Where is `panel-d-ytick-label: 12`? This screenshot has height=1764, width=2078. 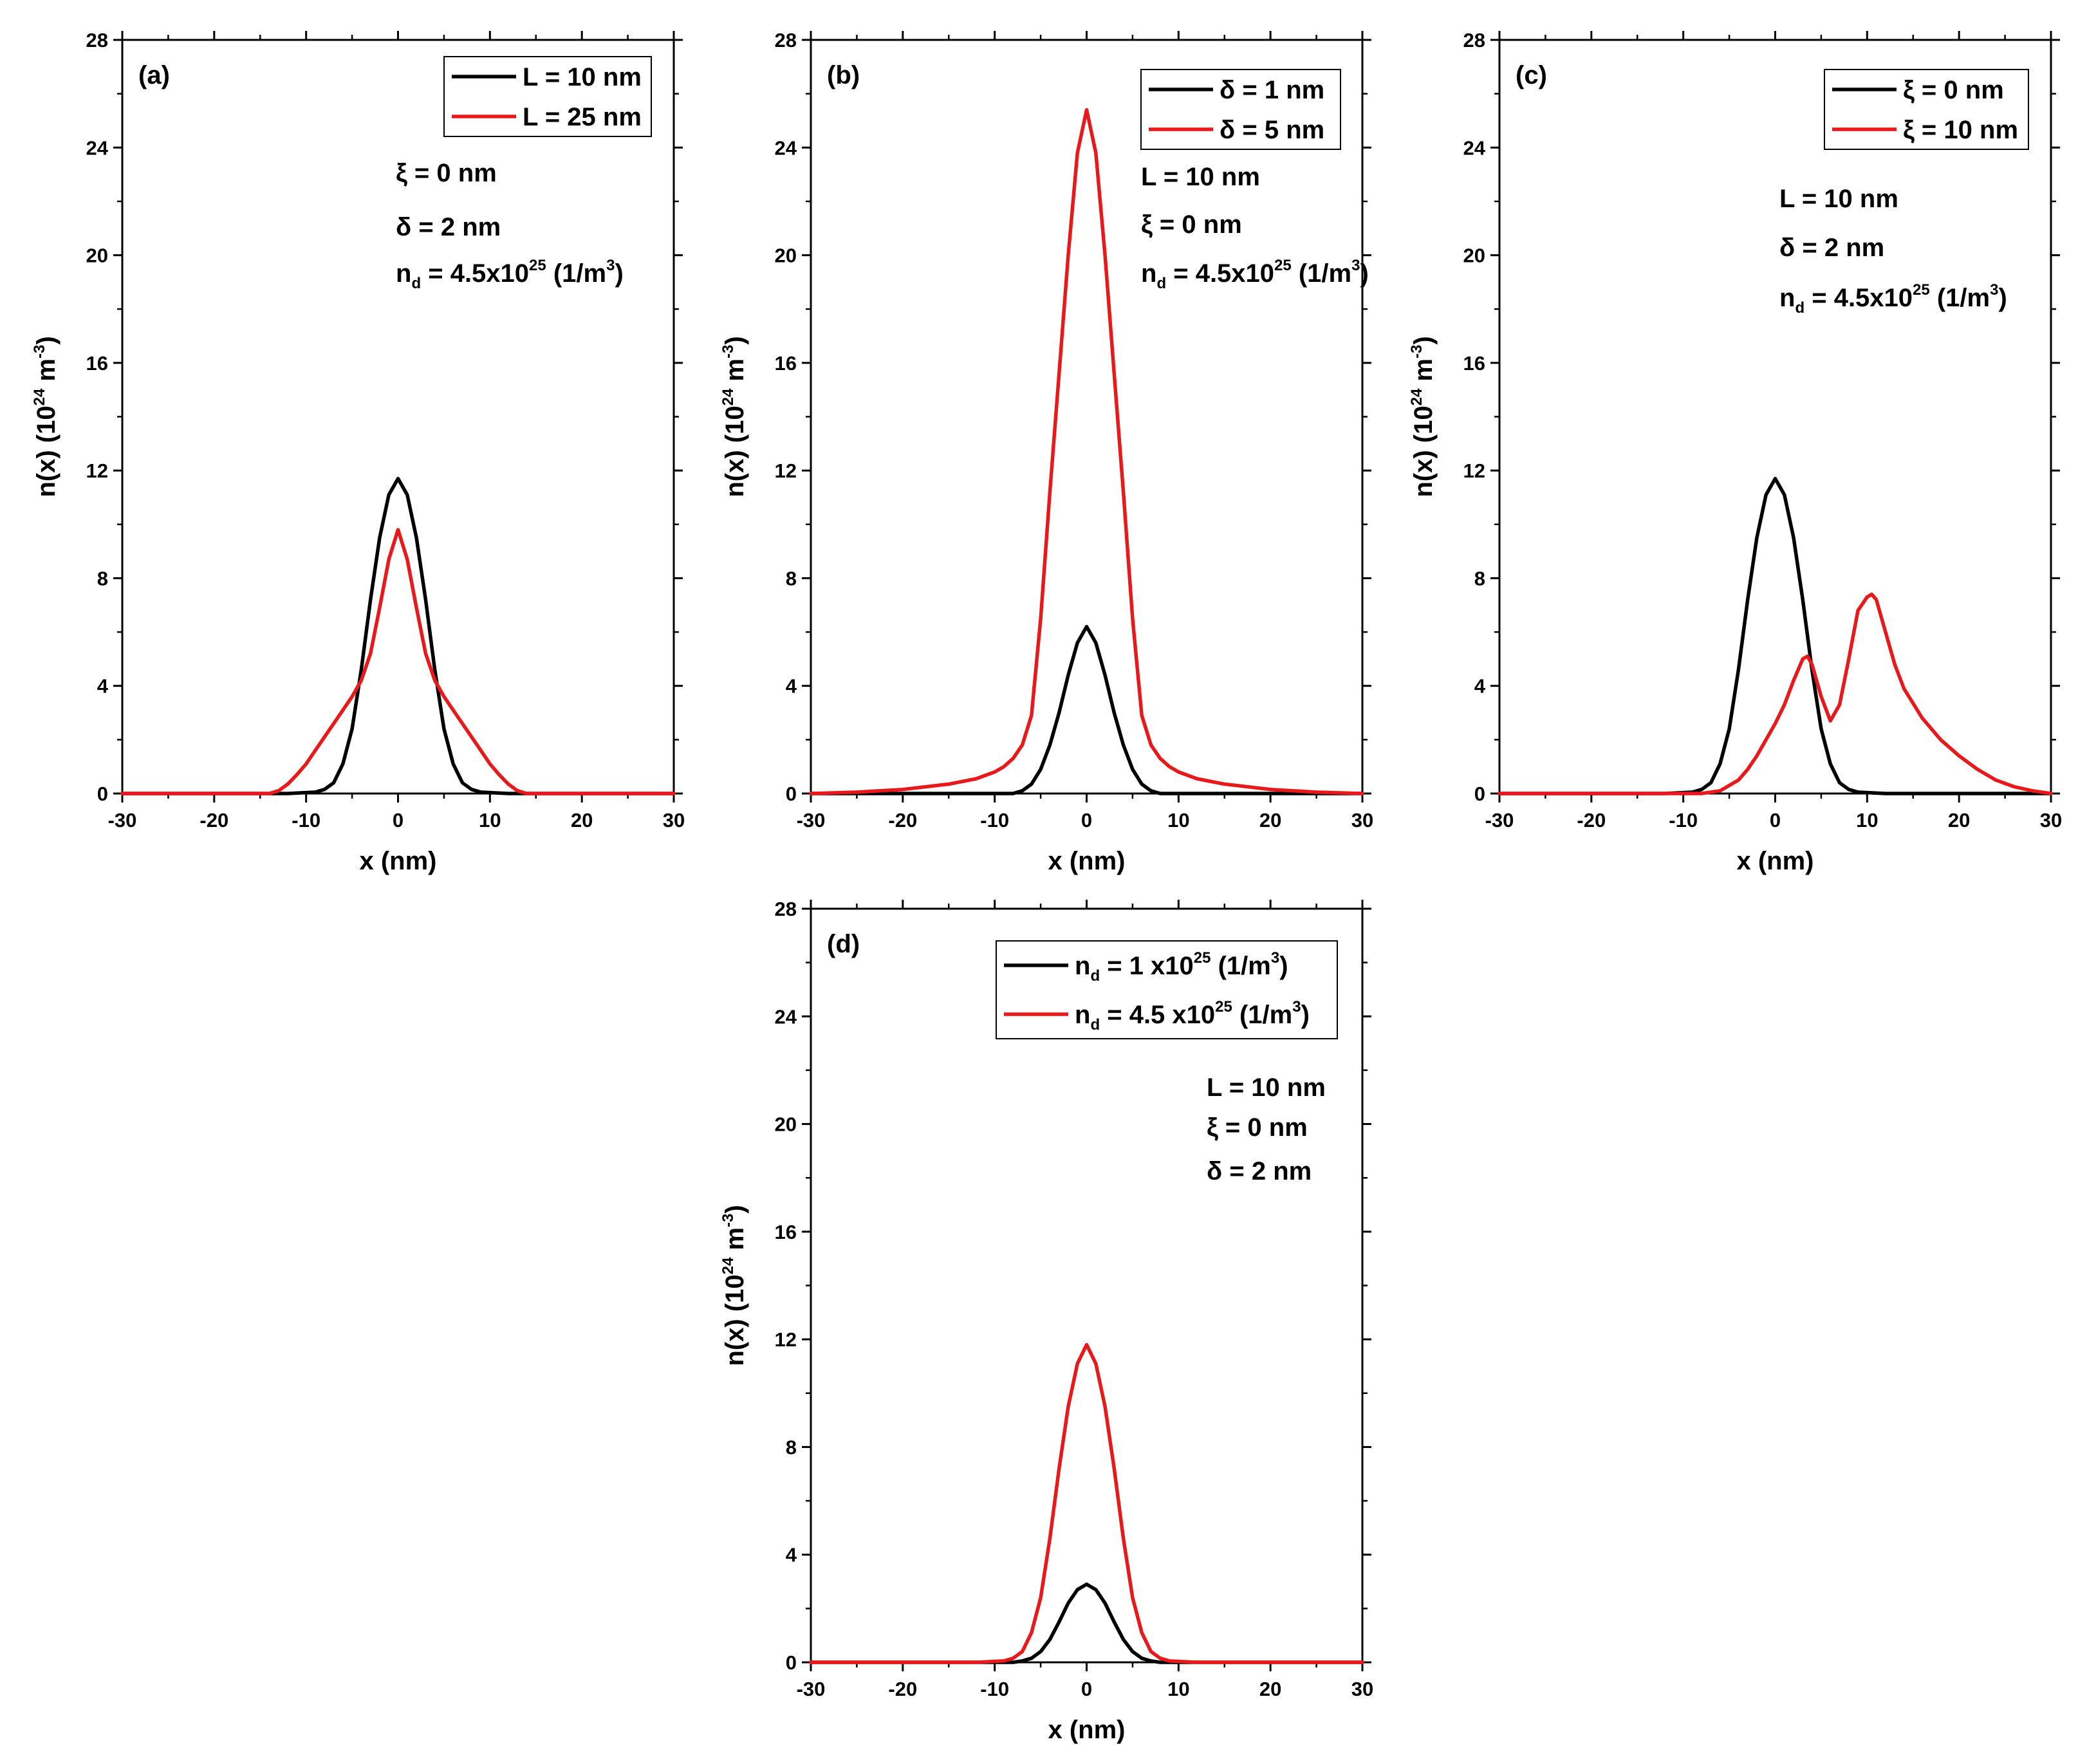 panel-d-ytick-label: 12 is located at coordinates (786, 1339).